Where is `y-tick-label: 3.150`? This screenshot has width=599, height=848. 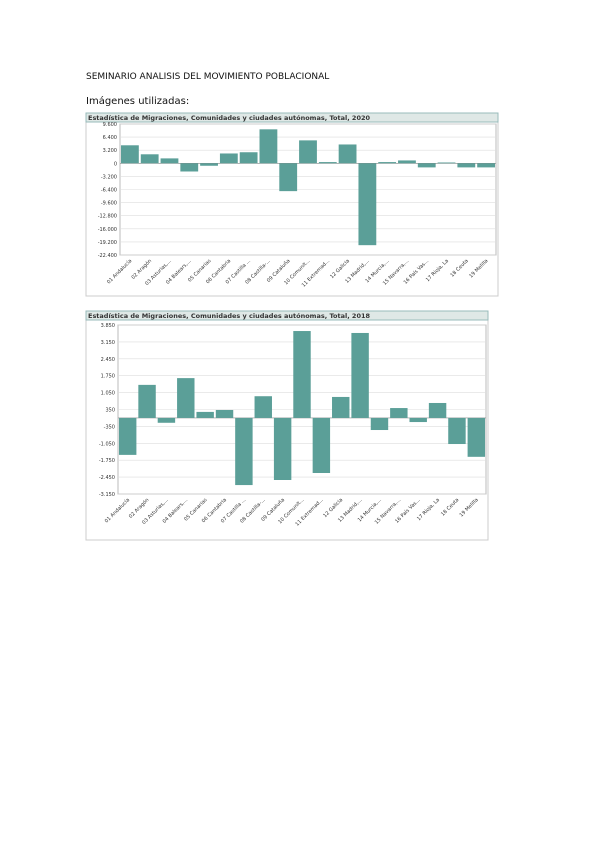 y-tick-label: 3.150 is located at coordinates (108, 343).